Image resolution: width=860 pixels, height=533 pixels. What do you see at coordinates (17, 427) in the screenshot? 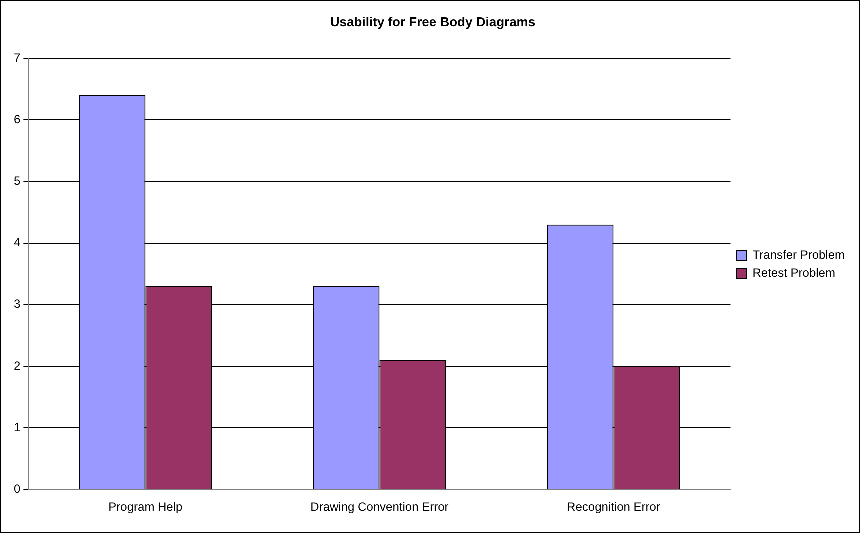
I see `y-tick-label: 1` at bounding box center [17, 427].